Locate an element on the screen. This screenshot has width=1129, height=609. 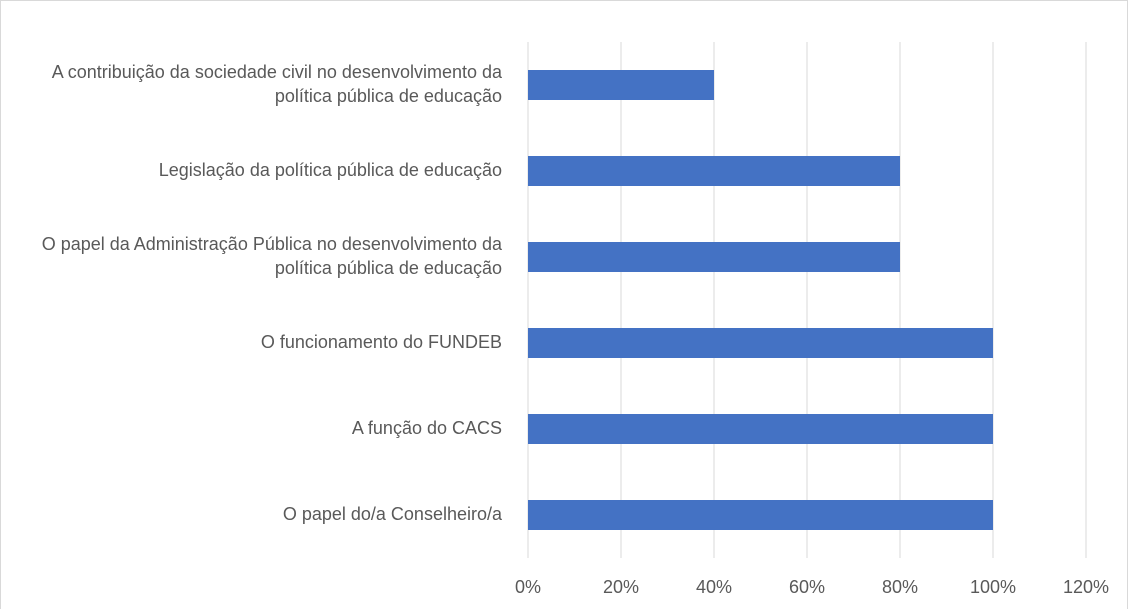
x-tick-label: 100% is located at coordinates (993, 587).